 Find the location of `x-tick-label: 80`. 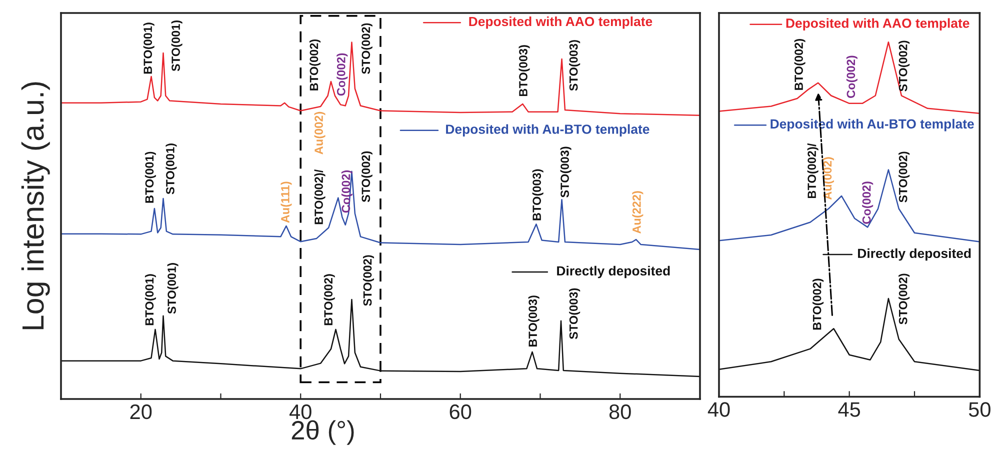

x-tick-label: 80 is located at coordinates (620, 412).